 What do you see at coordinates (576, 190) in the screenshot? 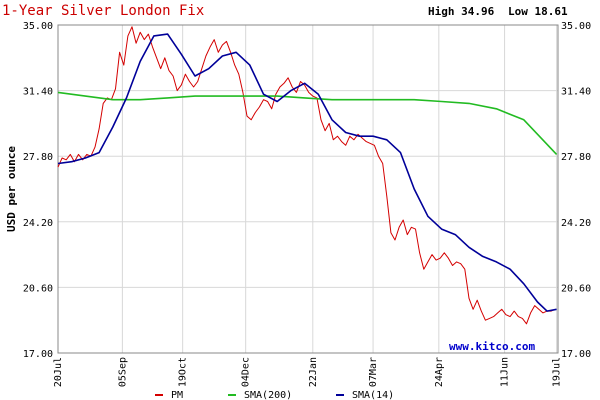
I see `y-axis-right: 35.00 31.40 27.80 24.20 20.60 17.00` at bounding box center [576, 190].